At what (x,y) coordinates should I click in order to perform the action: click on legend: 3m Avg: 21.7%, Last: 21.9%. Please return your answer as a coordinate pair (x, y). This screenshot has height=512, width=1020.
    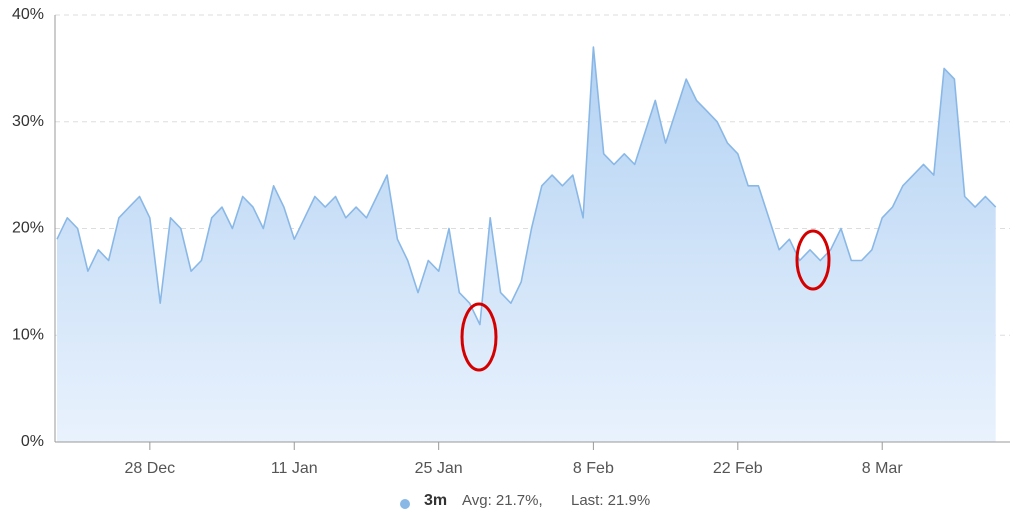
    Looking at the image, I should click on (525, 500).